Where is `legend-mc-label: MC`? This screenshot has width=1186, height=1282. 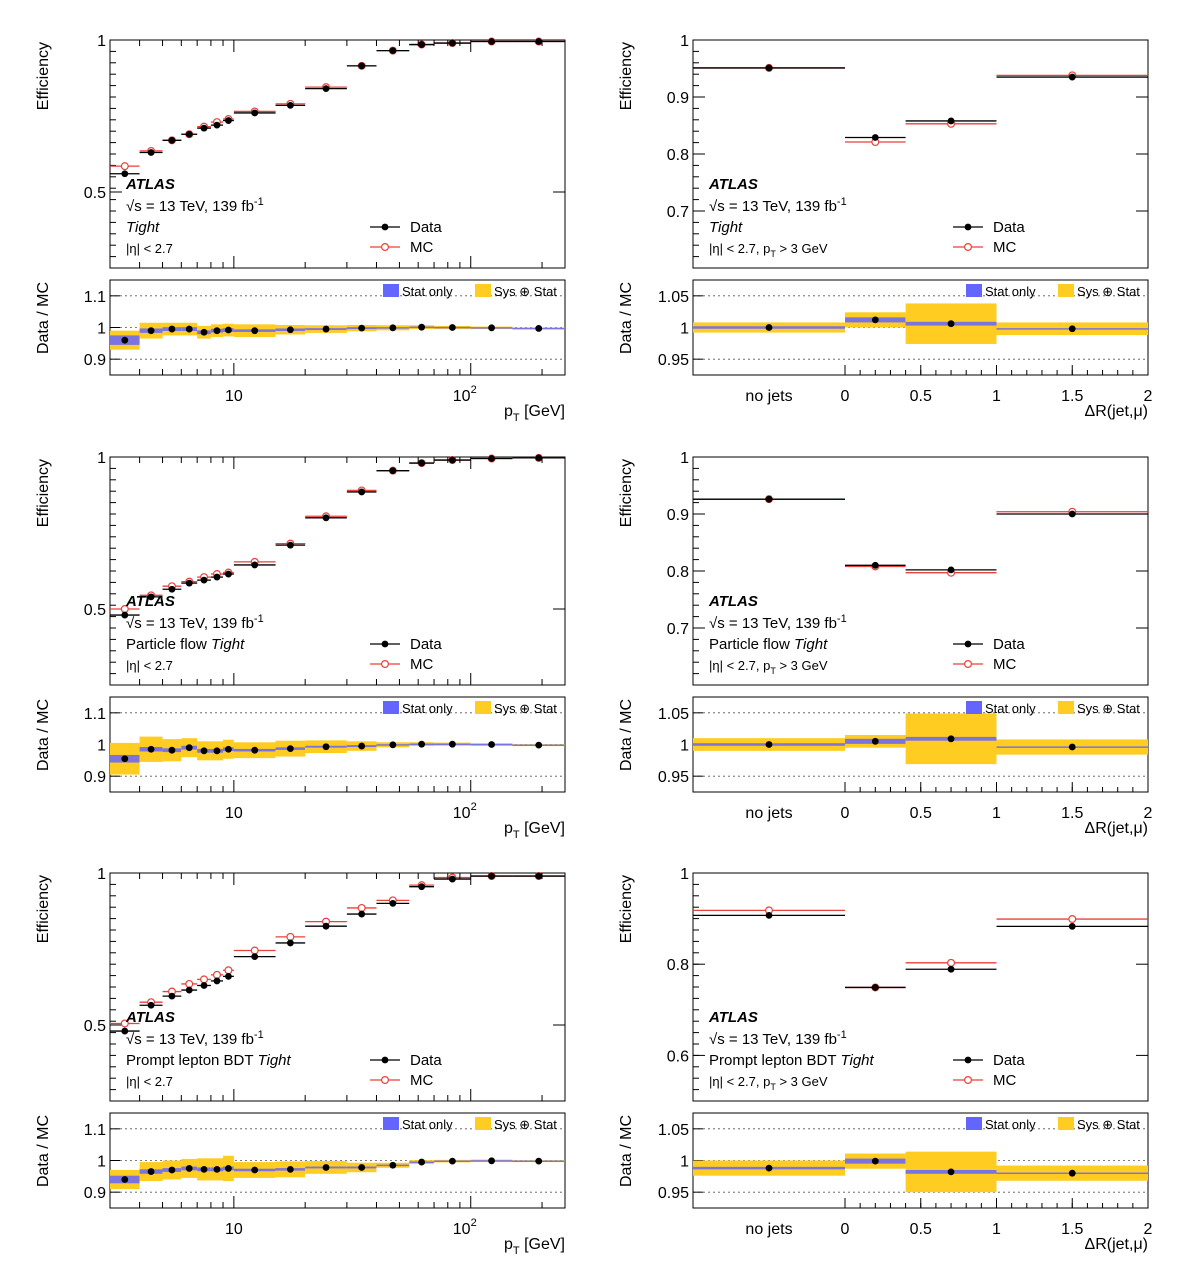
legend-mc-label: MC is located at coordinates (421, 1080).